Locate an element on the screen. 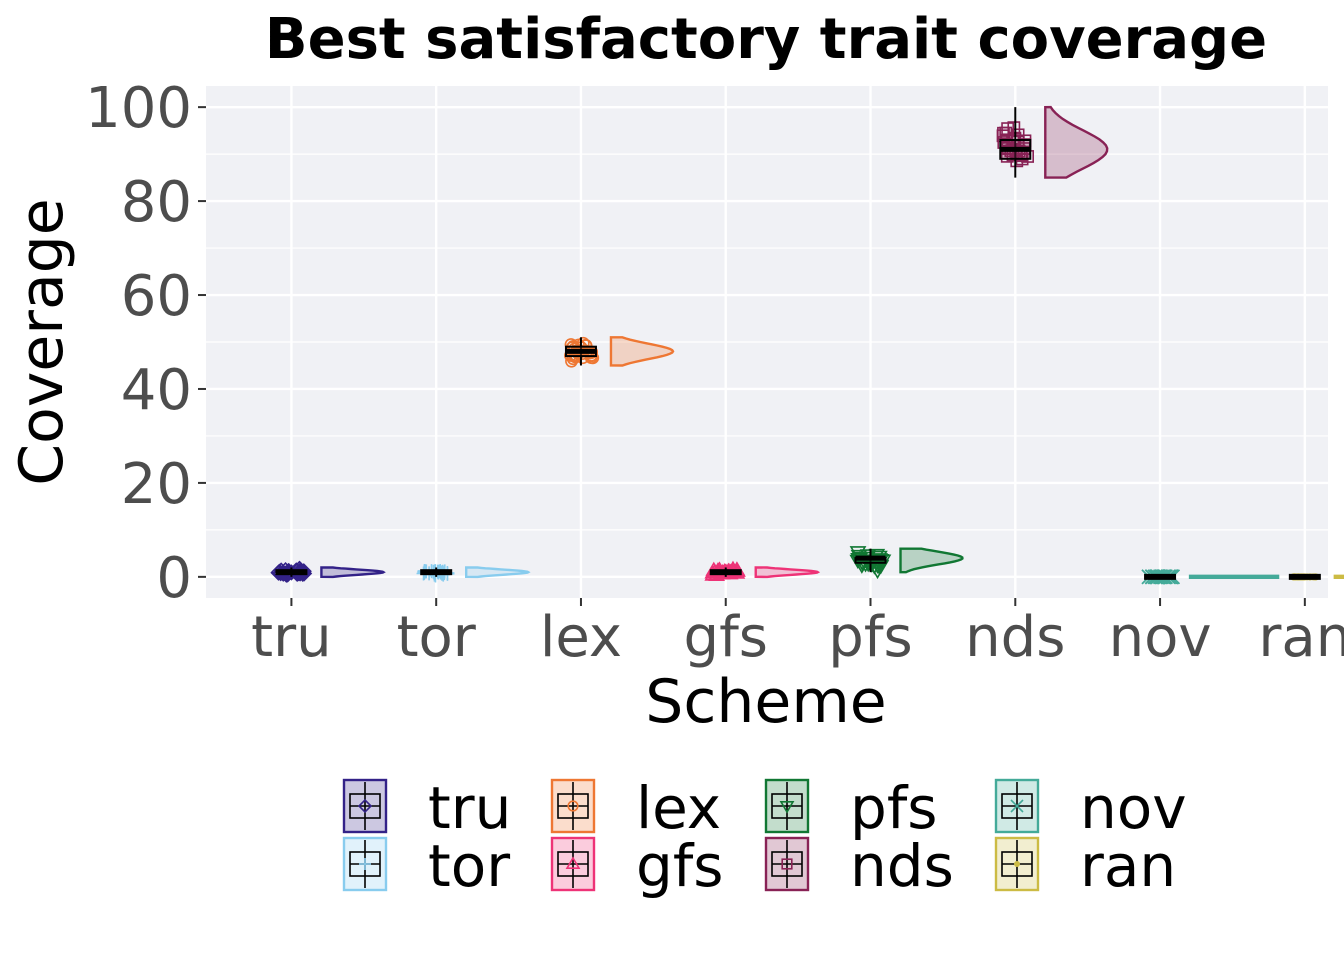 This screenshot has width=1344, height=960. legend-key-marker is located at coordinates (1017, 864).